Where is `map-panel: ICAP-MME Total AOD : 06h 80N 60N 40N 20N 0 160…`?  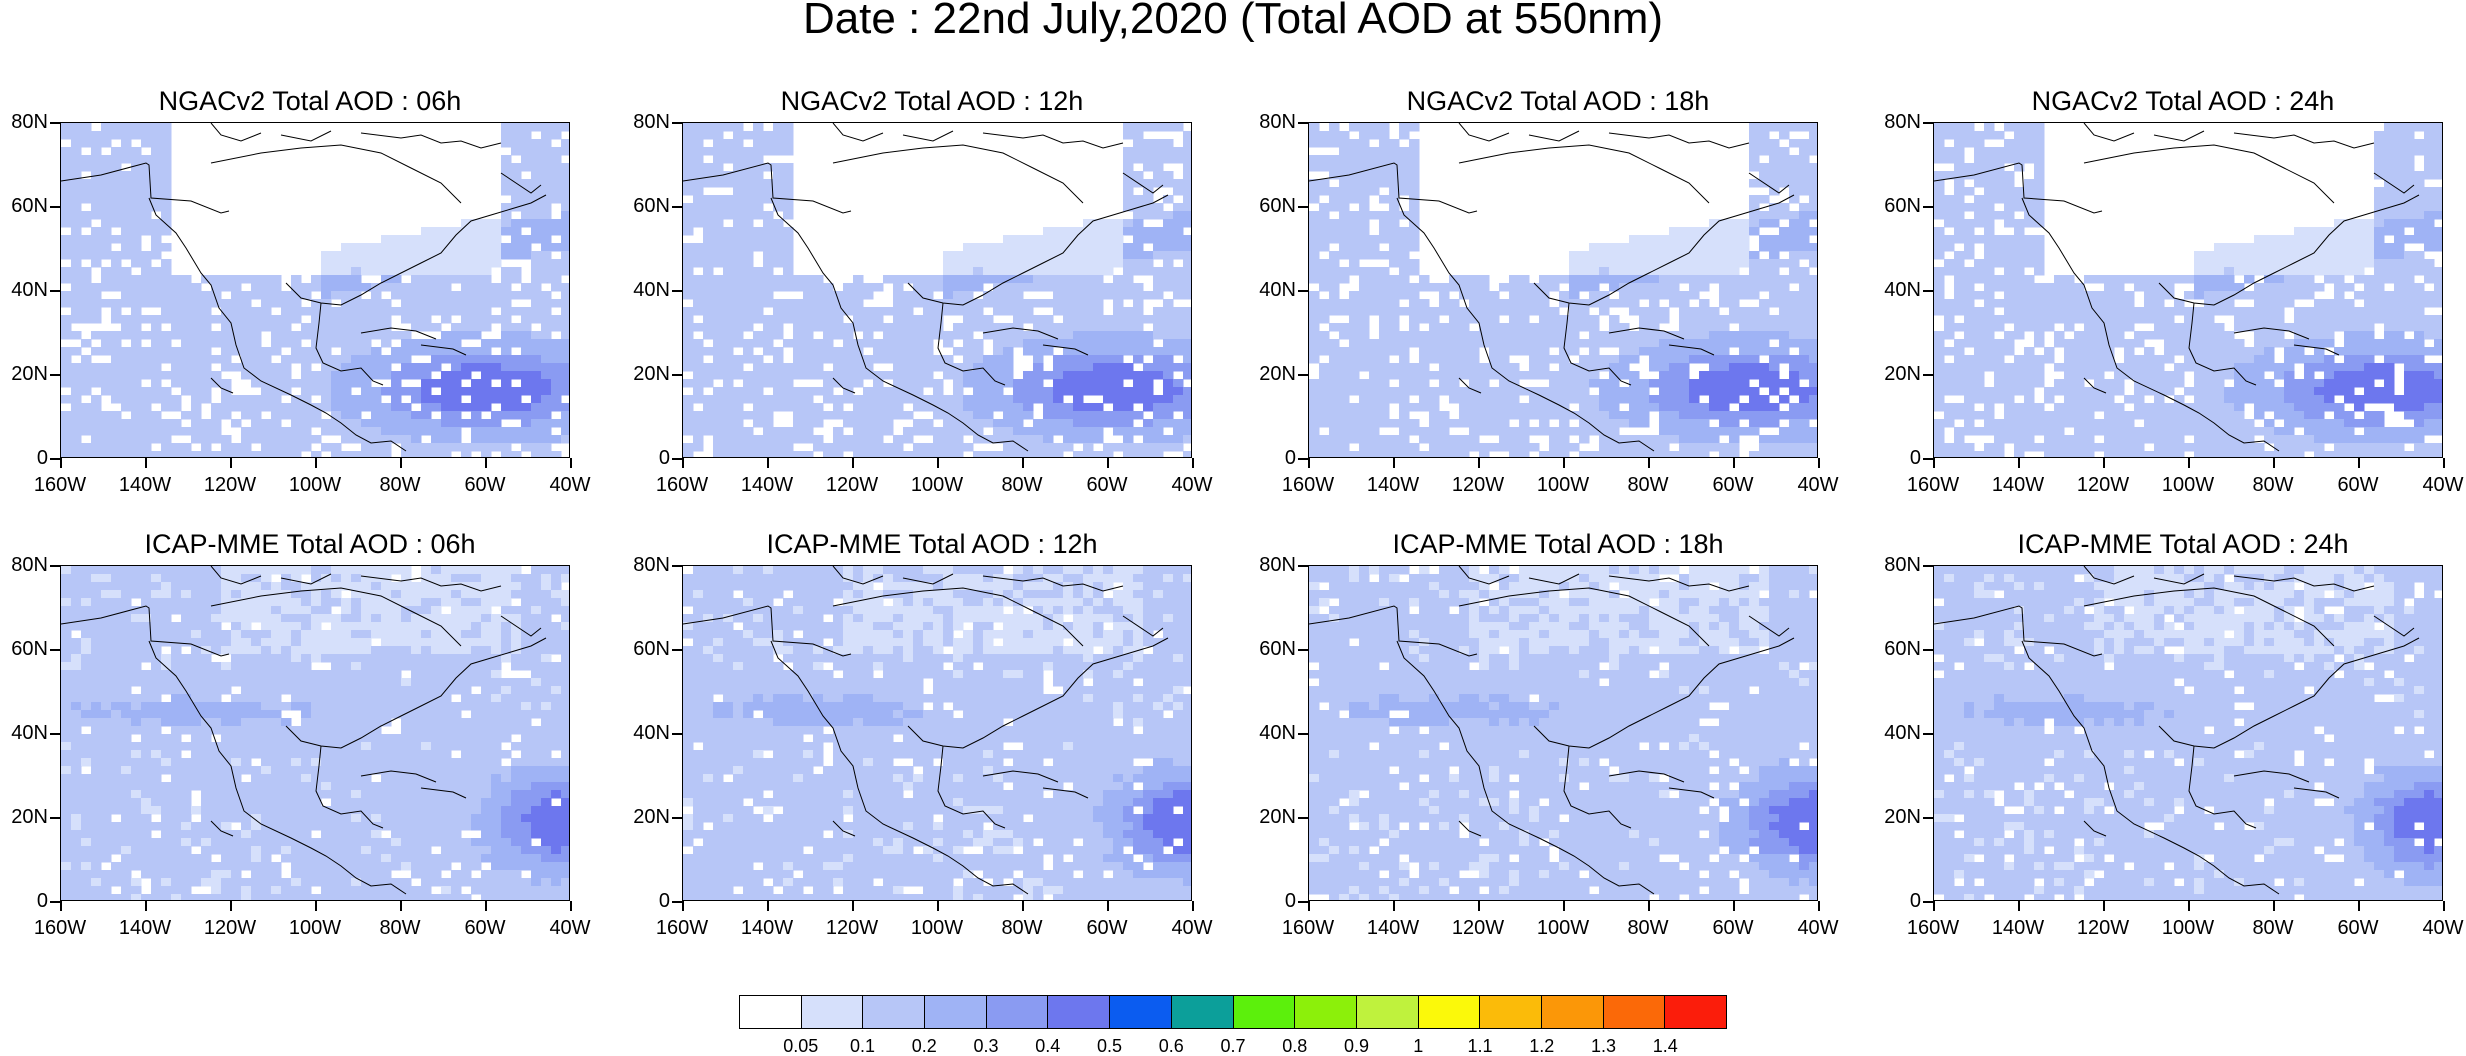 map-panel: ICAP-MME Total AOD : 06h 80N 60N 40N 20N 0 160… is located at coordinates (310, 767).